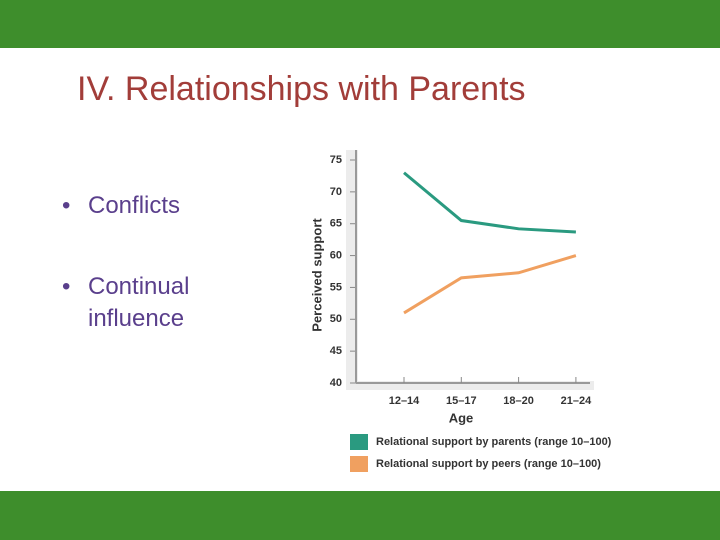 This screenshot has height=540, width=720. What do you see at coordinates (336, 192) in the screenshot?
I see `y-tick-label: 70` at bounding box center [336, 192].